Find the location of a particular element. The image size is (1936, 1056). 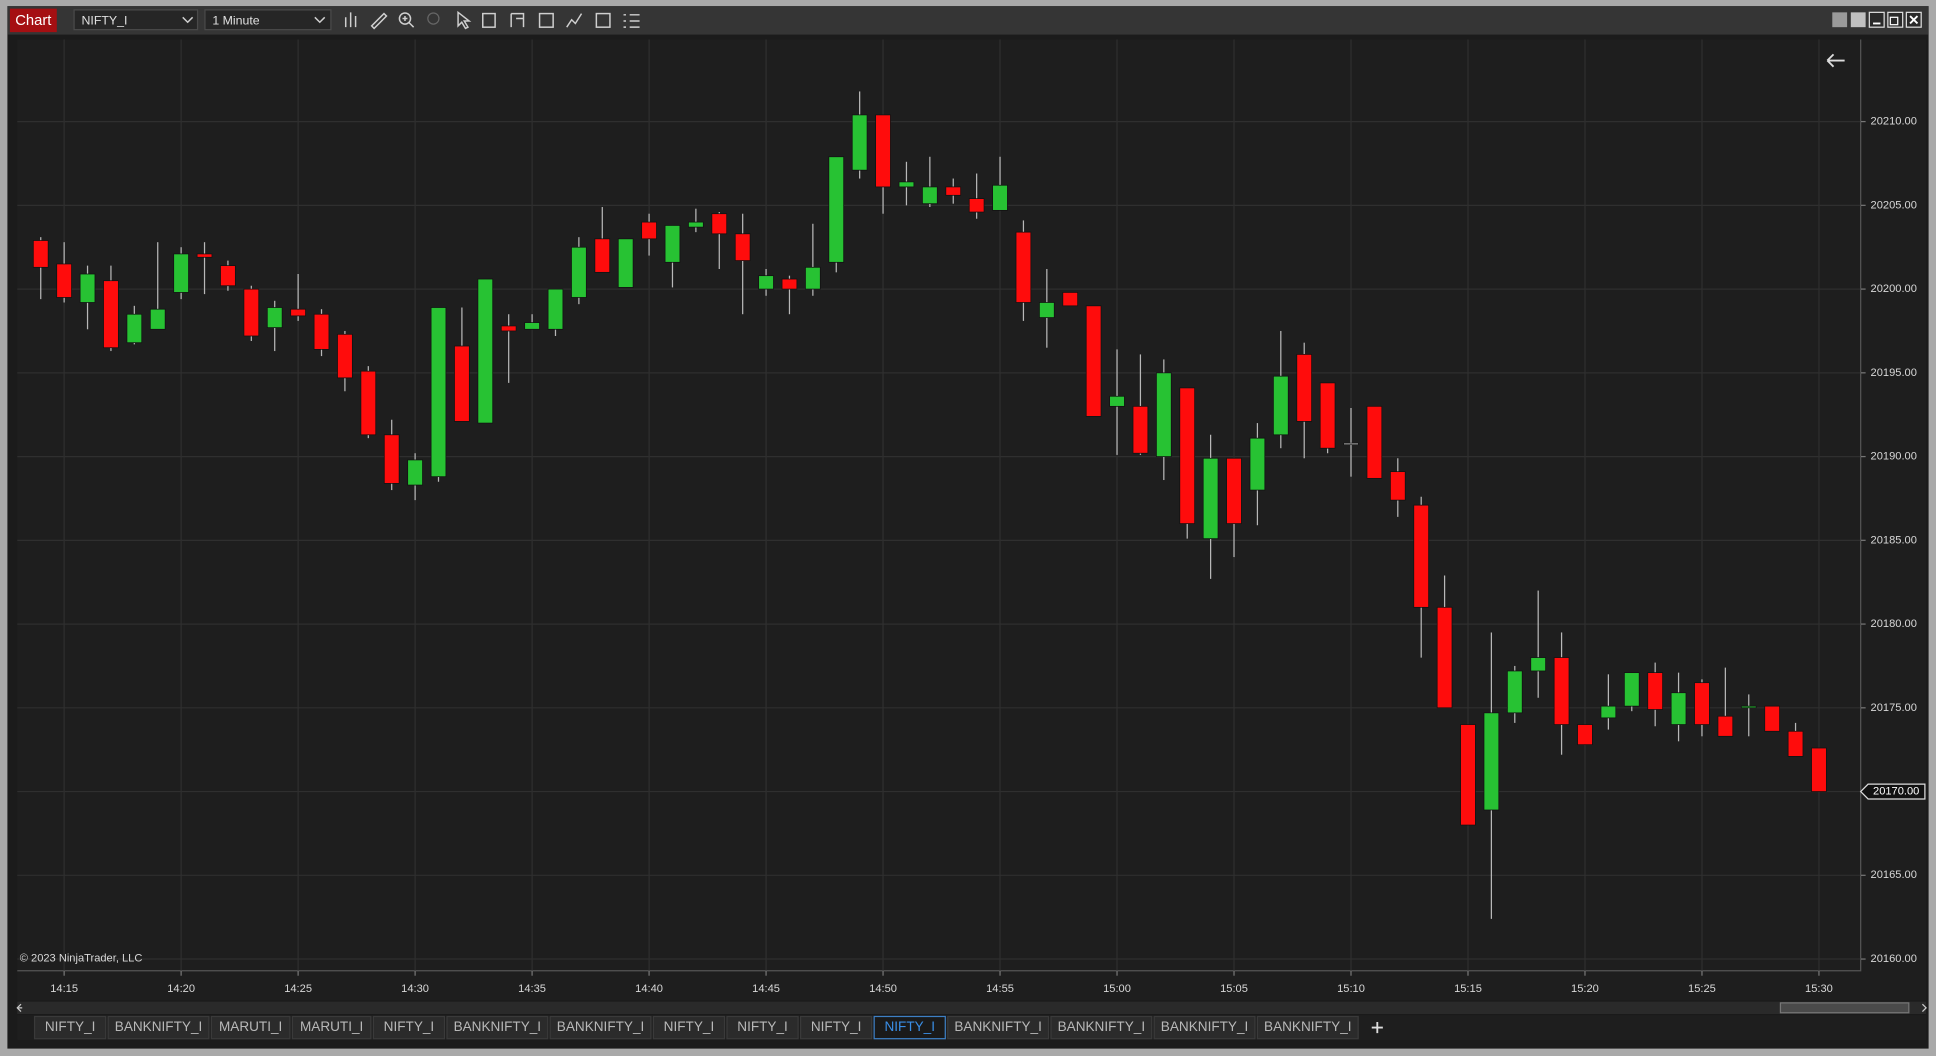

properties-icon is located at coordinates (517, 20).